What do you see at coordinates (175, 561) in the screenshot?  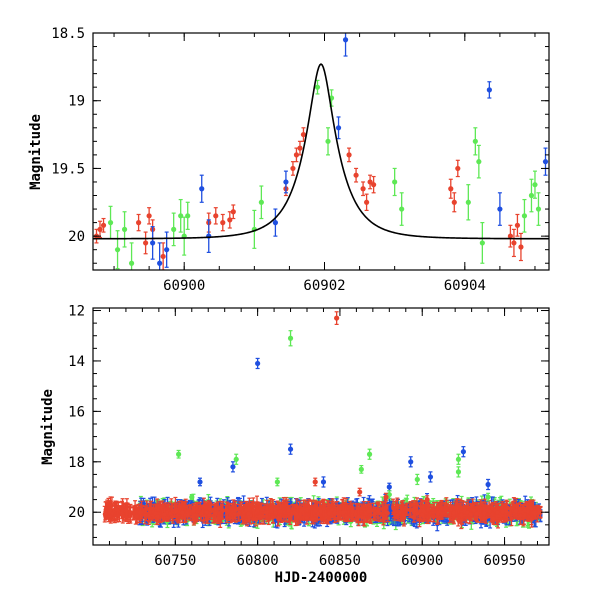 I see `x-tick-label: 60750` at bounding box center [175, 561].